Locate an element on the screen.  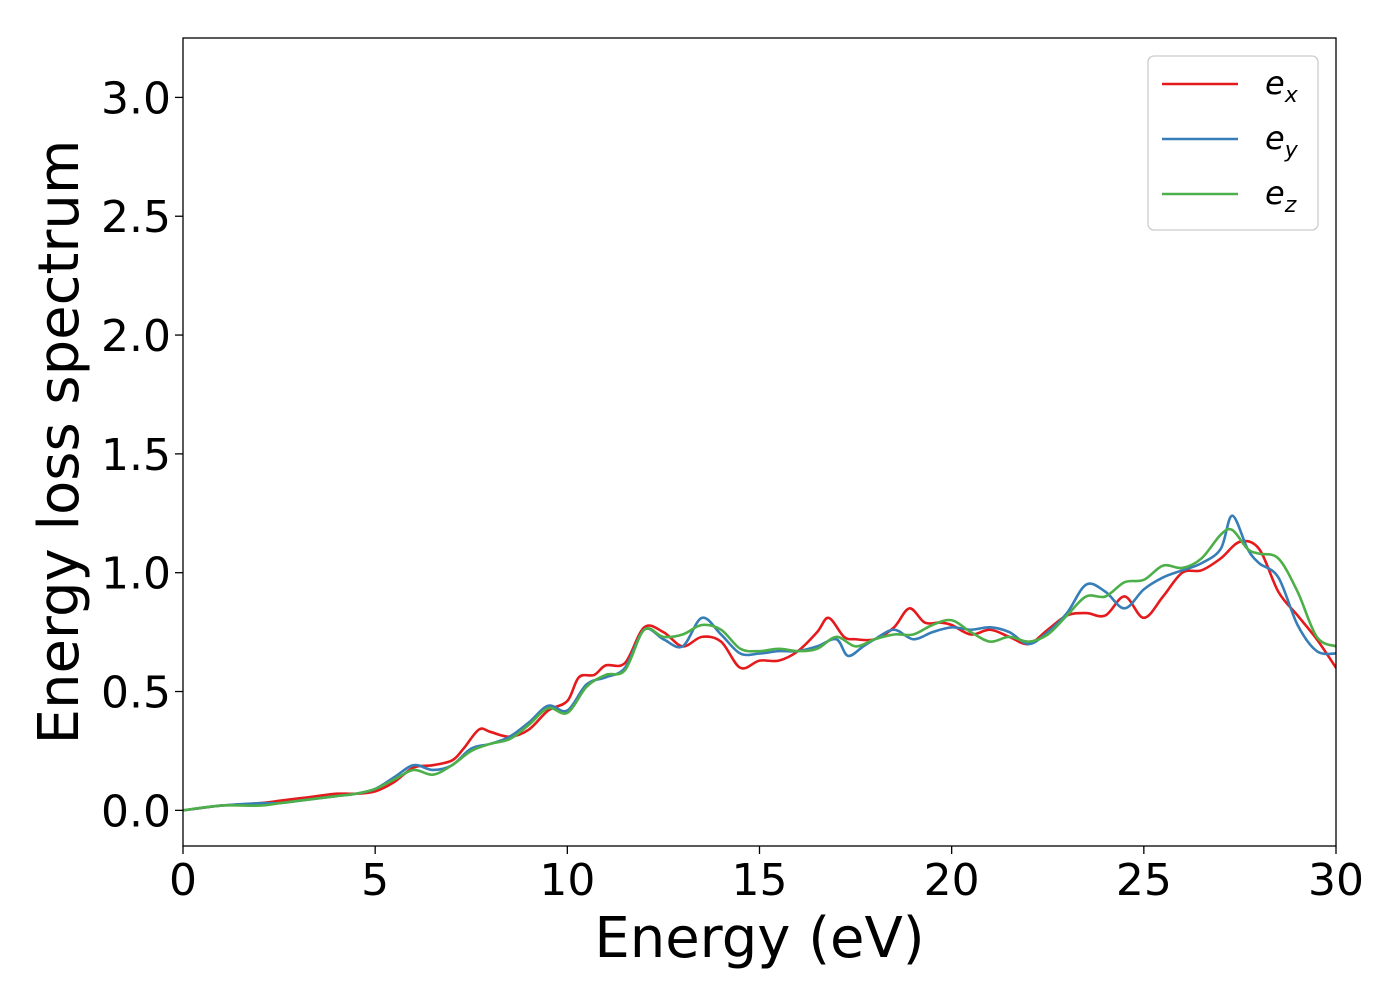
y-axis-label: Energy loss spectrum is located at coordinates (59, 442).